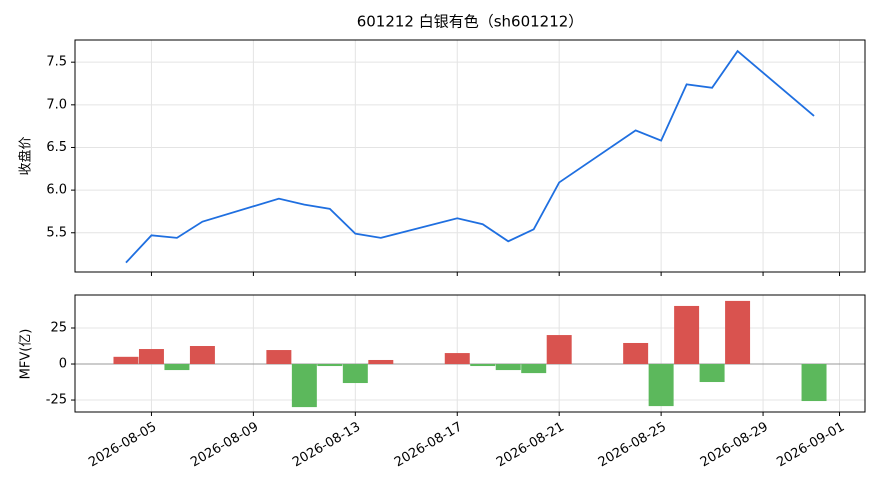 The height and width of the screenshot is (495, 880). What do you see at coordinates (56, 62) in the screenshot?
I see `y-tick-label: 7.5` at bounding box center [56, 62].